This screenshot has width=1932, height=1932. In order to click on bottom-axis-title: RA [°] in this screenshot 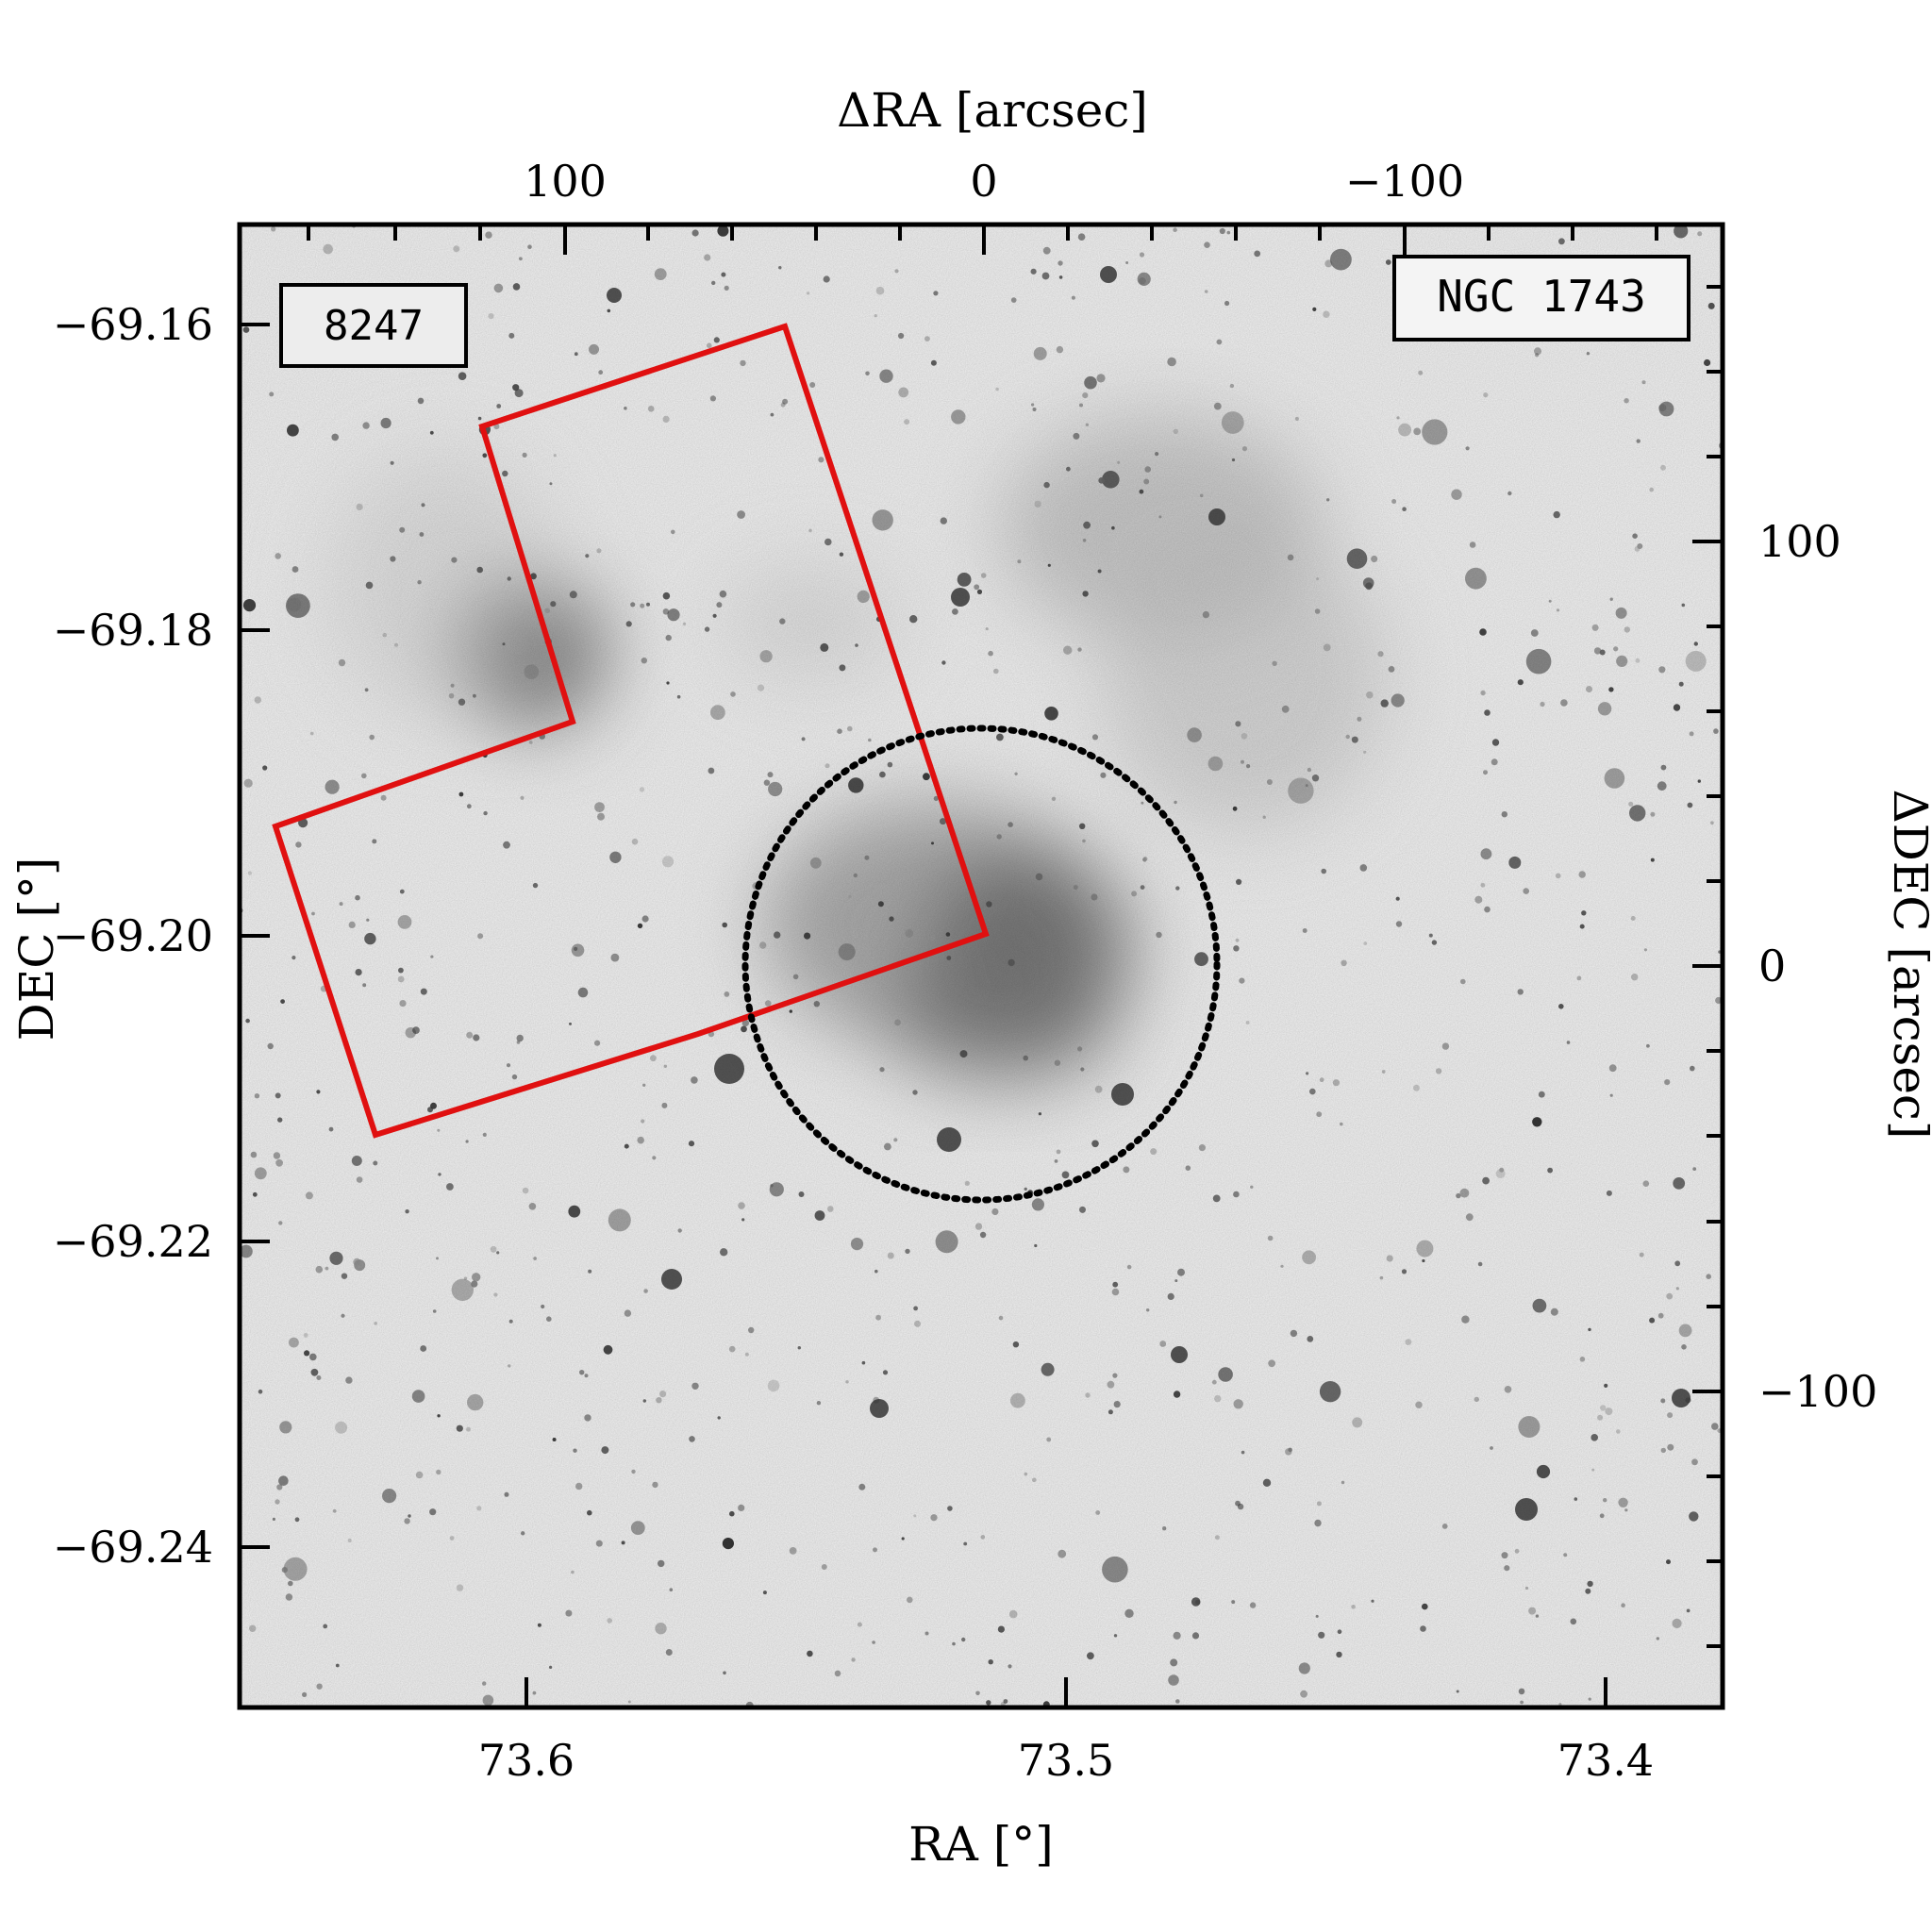, I will do `click(981, 1844)`.